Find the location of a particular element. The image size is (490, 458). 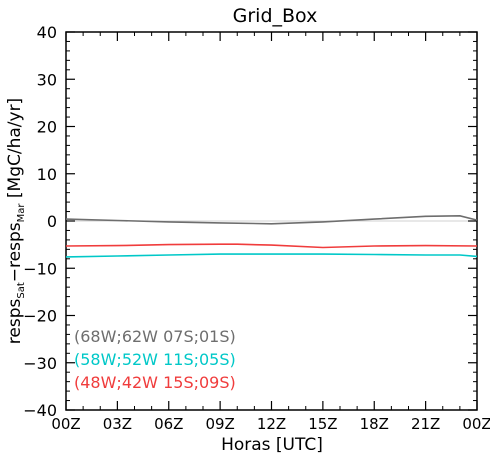

y-label-sub2: Mar is located at coordinates (21, 213).